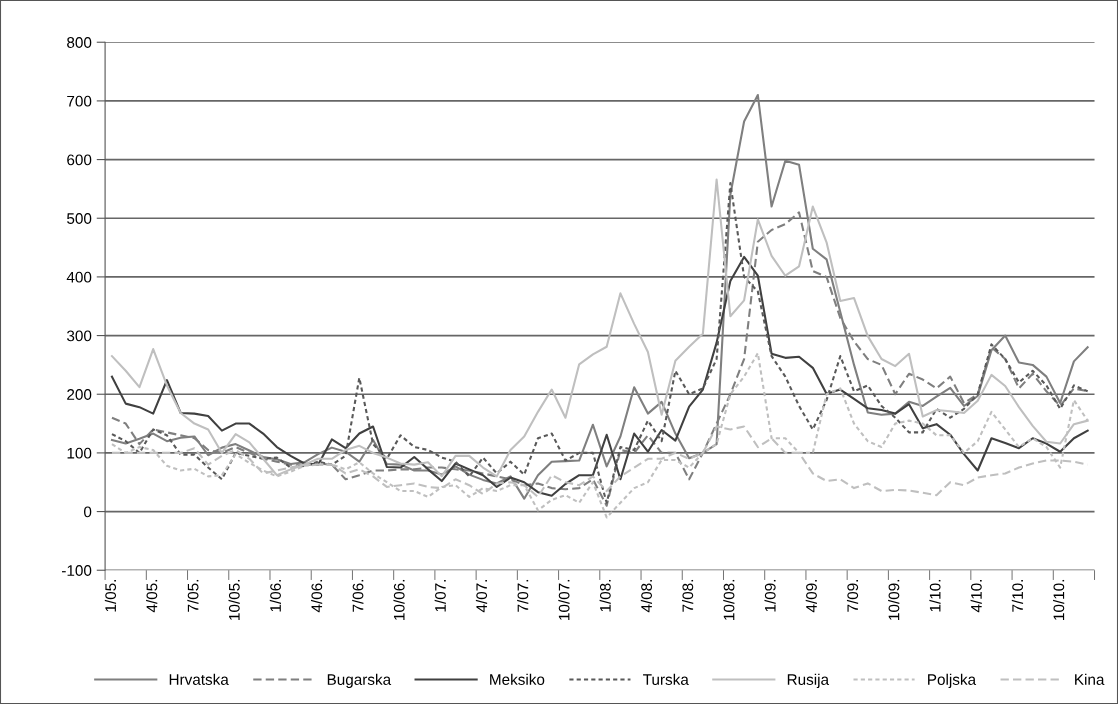 The image size is (1118, 704). What do you see at coordinates (275, 595) in the screenshot?
I see `x-tick-label: 1/06.` at bounding box center [275, 595].